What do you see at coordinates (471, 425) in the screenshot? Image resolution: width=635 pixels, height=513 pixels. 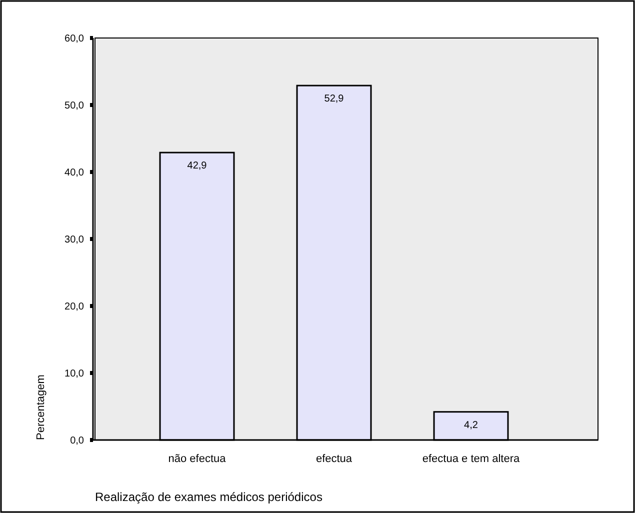 I see `data-label: 4,2` at bounding box center [471, 425].